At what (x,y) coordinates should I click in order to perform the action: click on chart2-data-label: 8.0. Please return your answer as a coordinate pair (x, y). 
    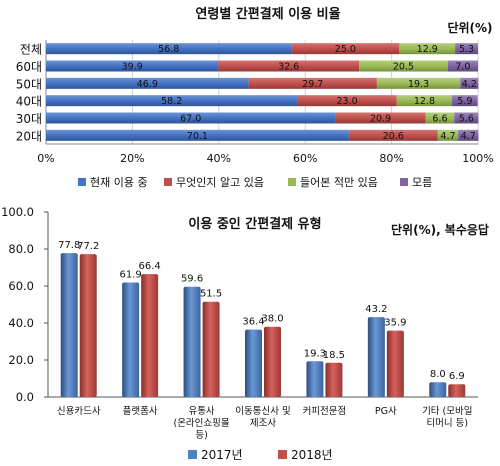
    Looking at the image, I should click on (438, 374).